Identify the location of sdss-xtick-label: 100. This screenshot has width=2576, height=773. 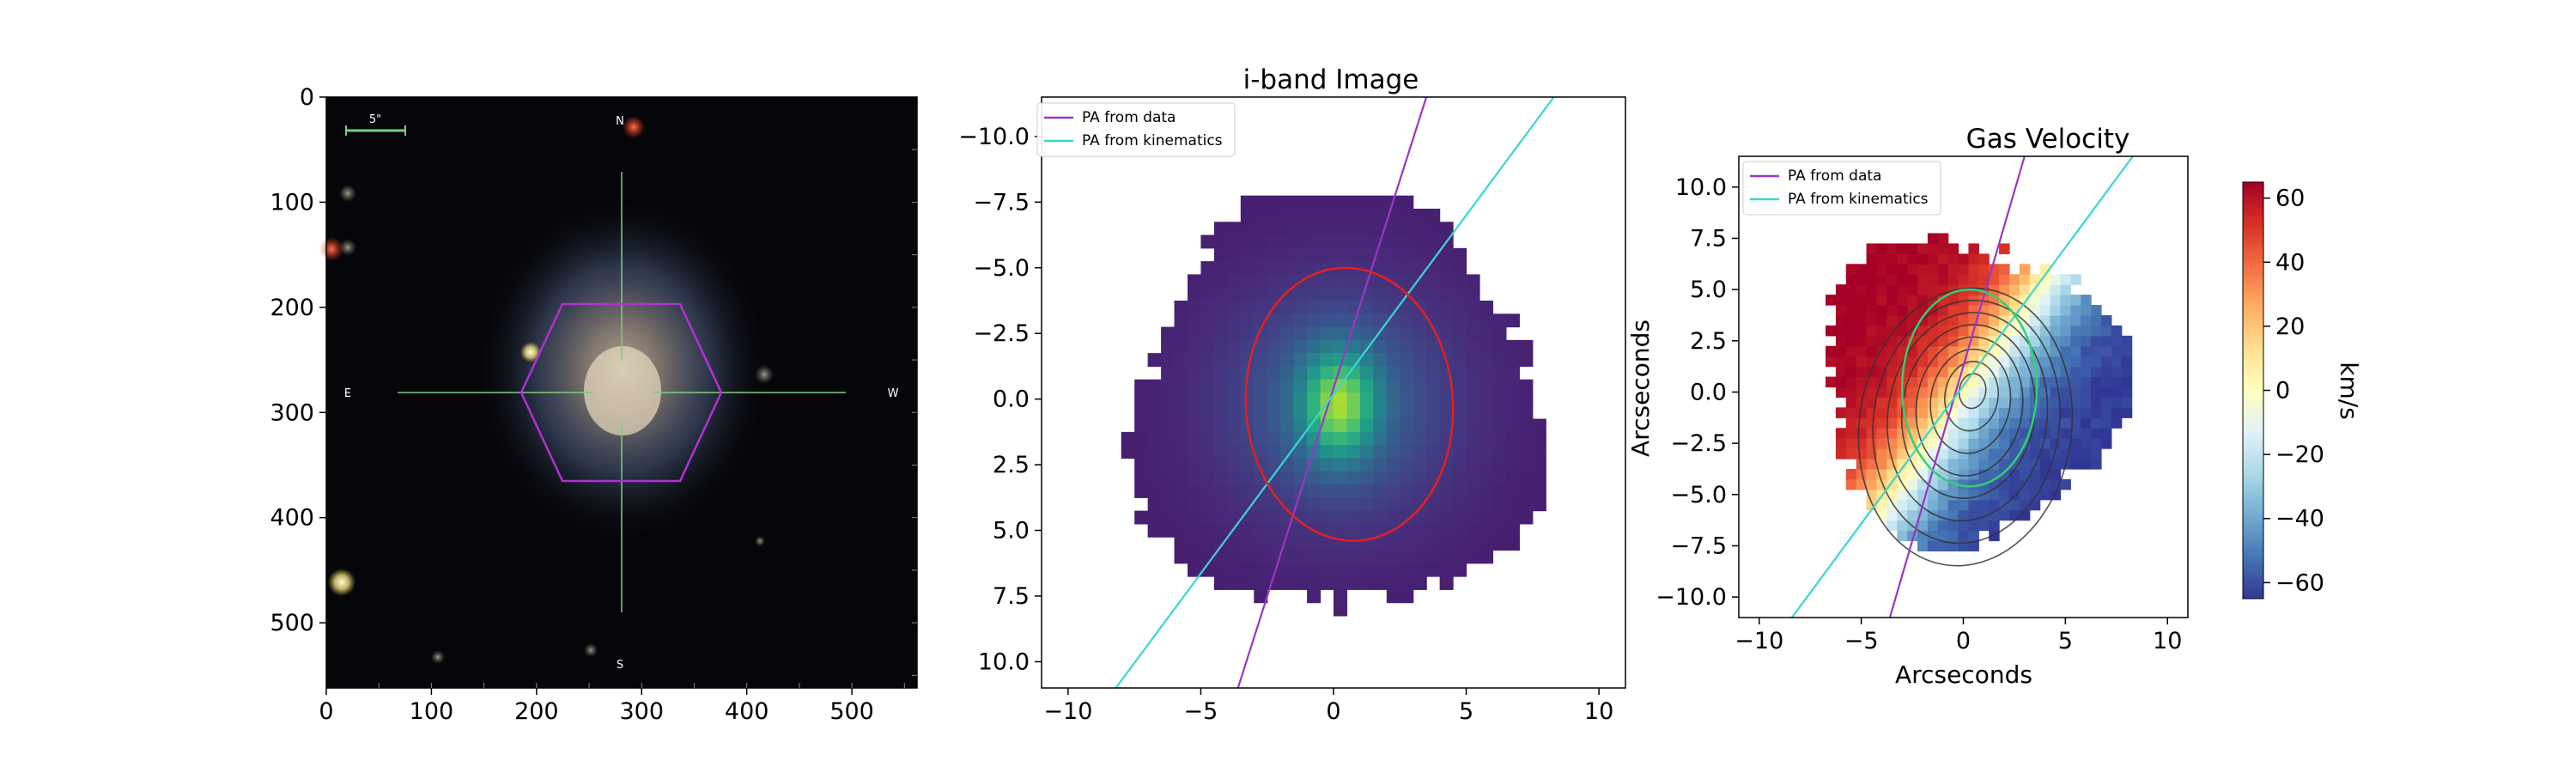
(432, 711).